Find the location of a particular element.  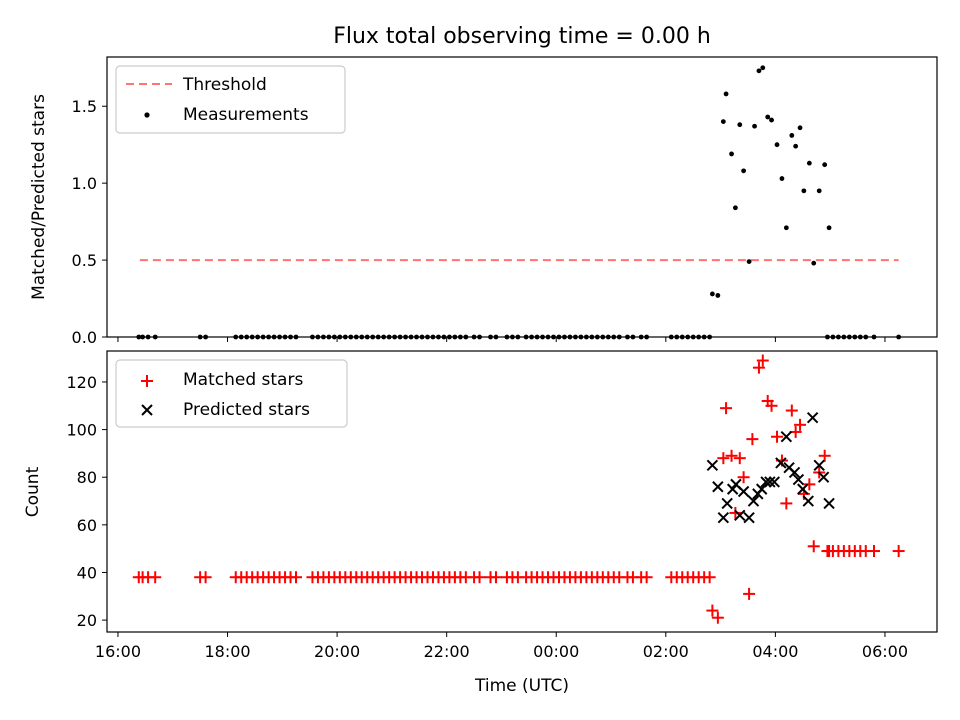

top-legend: Threshold Measurements is located at coordinates (230, 99).